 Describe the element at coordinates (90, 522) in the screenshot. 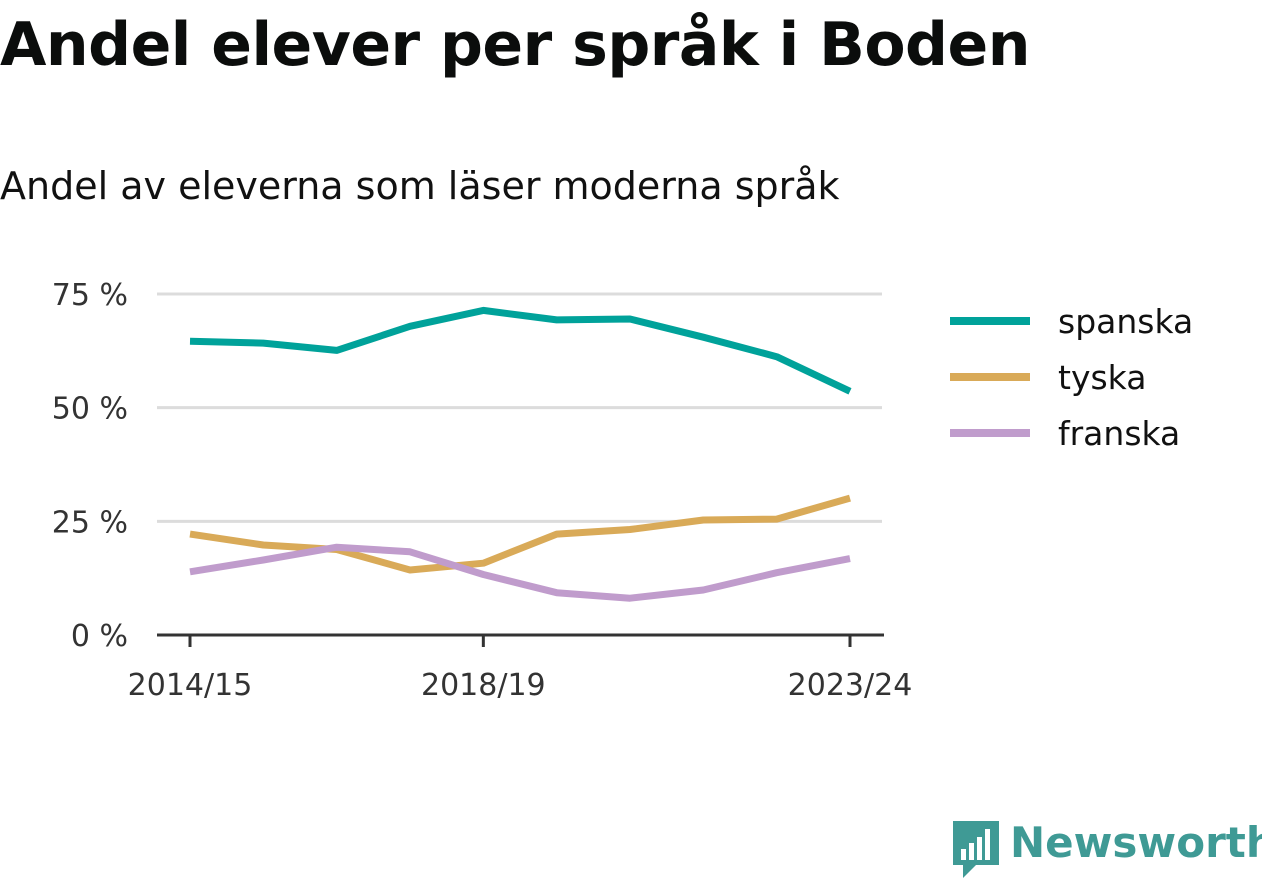

I see `y-tick-label: 25 %` at that location.